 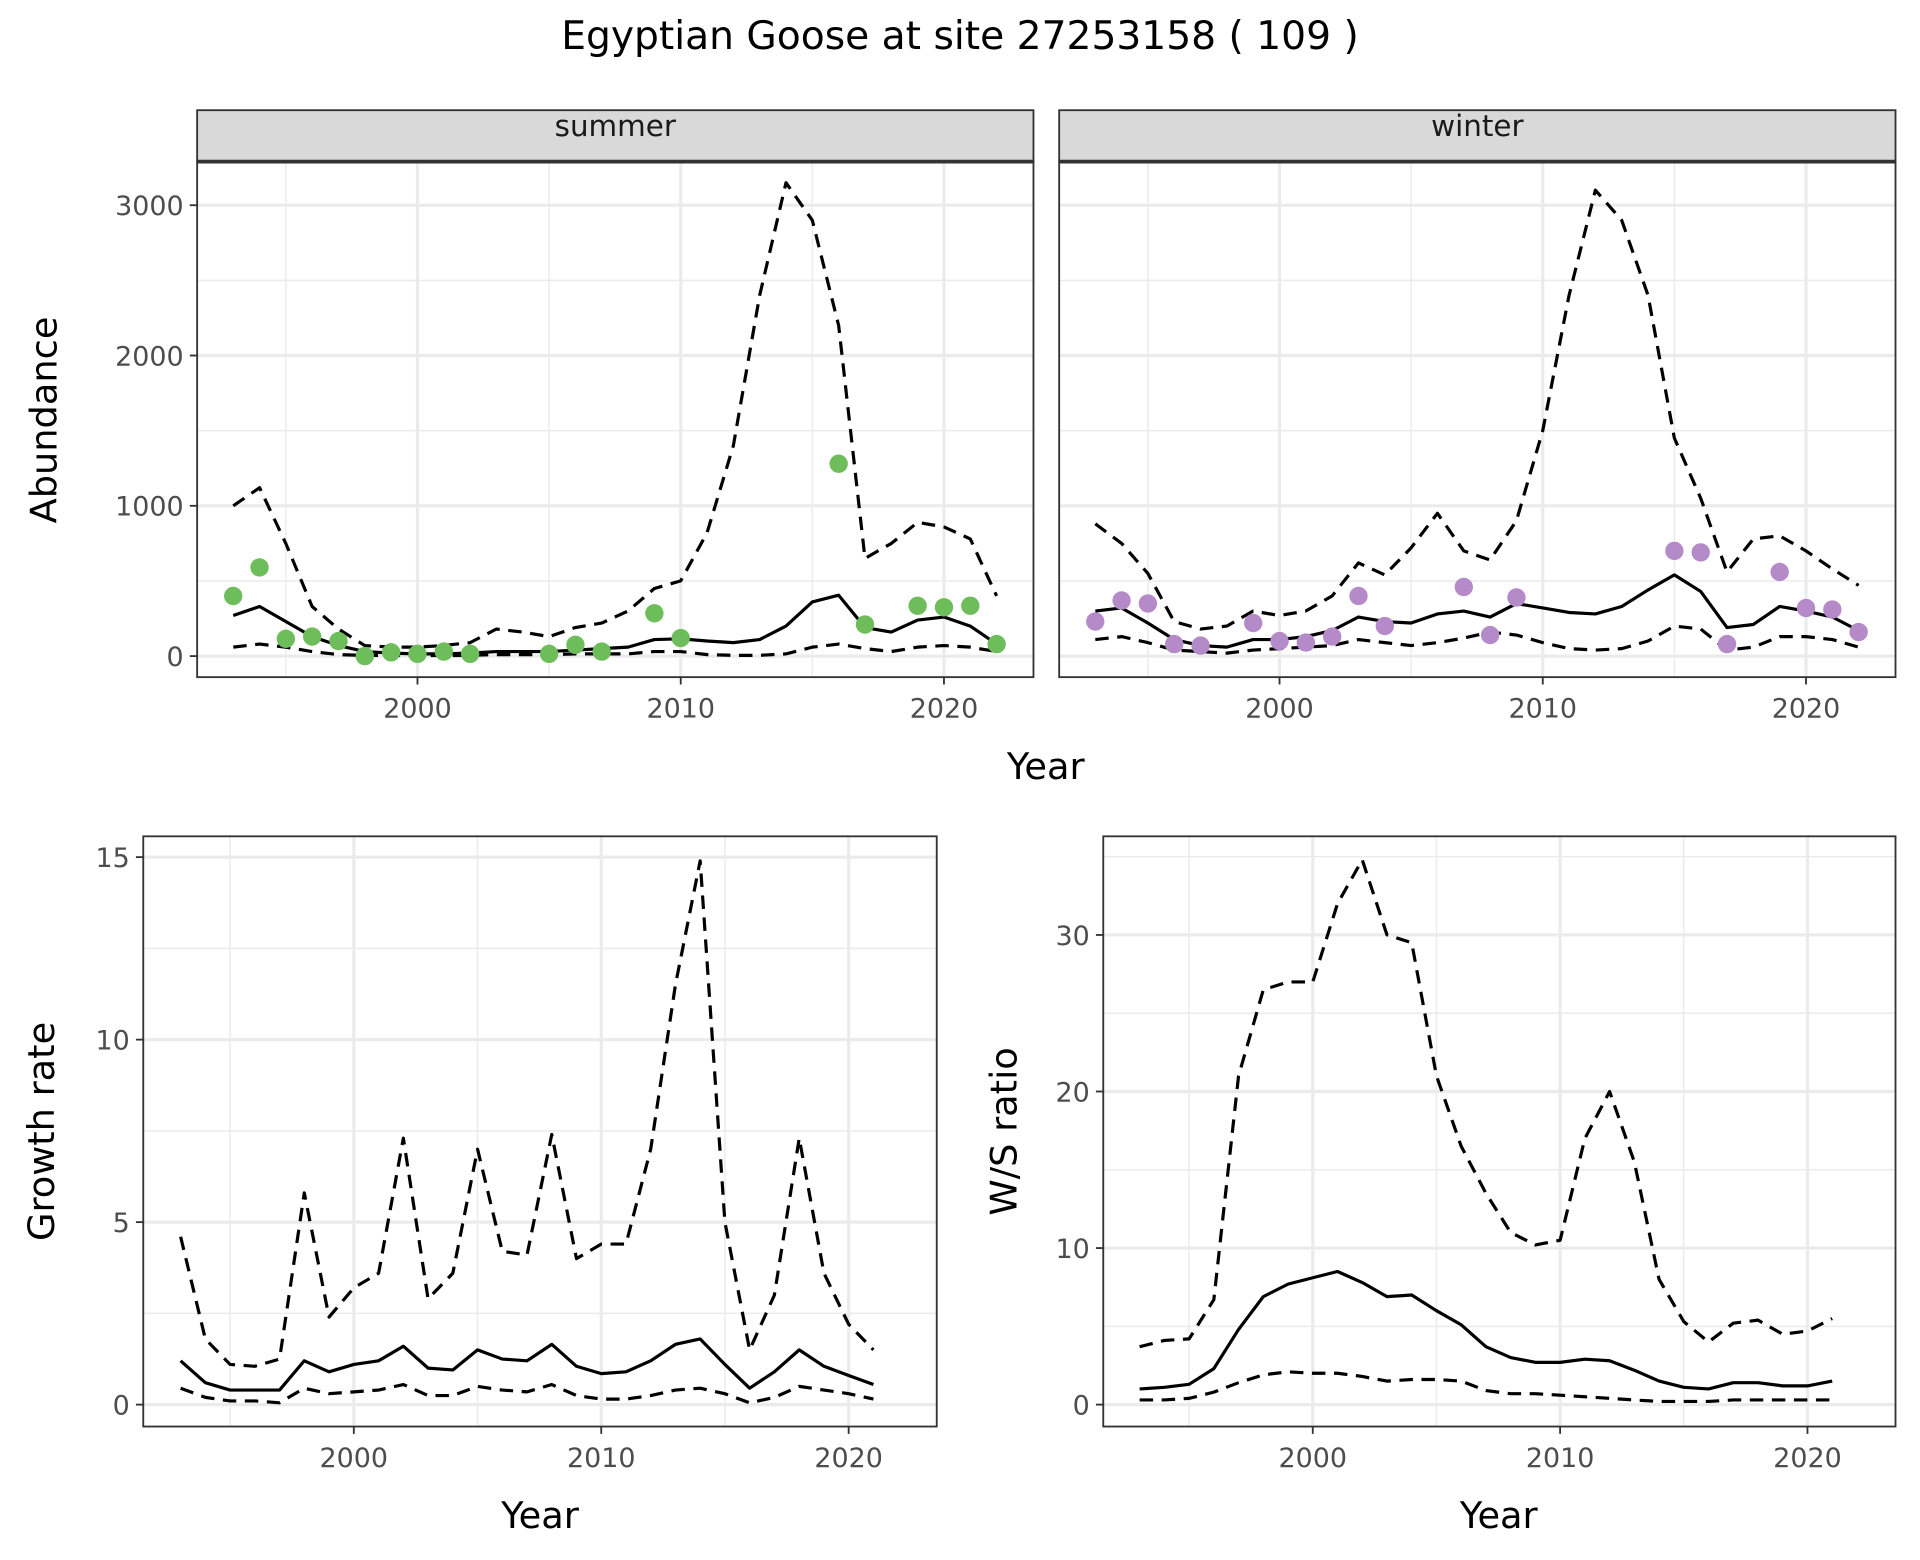 I want to click on y-tick-label: 3000, so click(x=149, y=206).